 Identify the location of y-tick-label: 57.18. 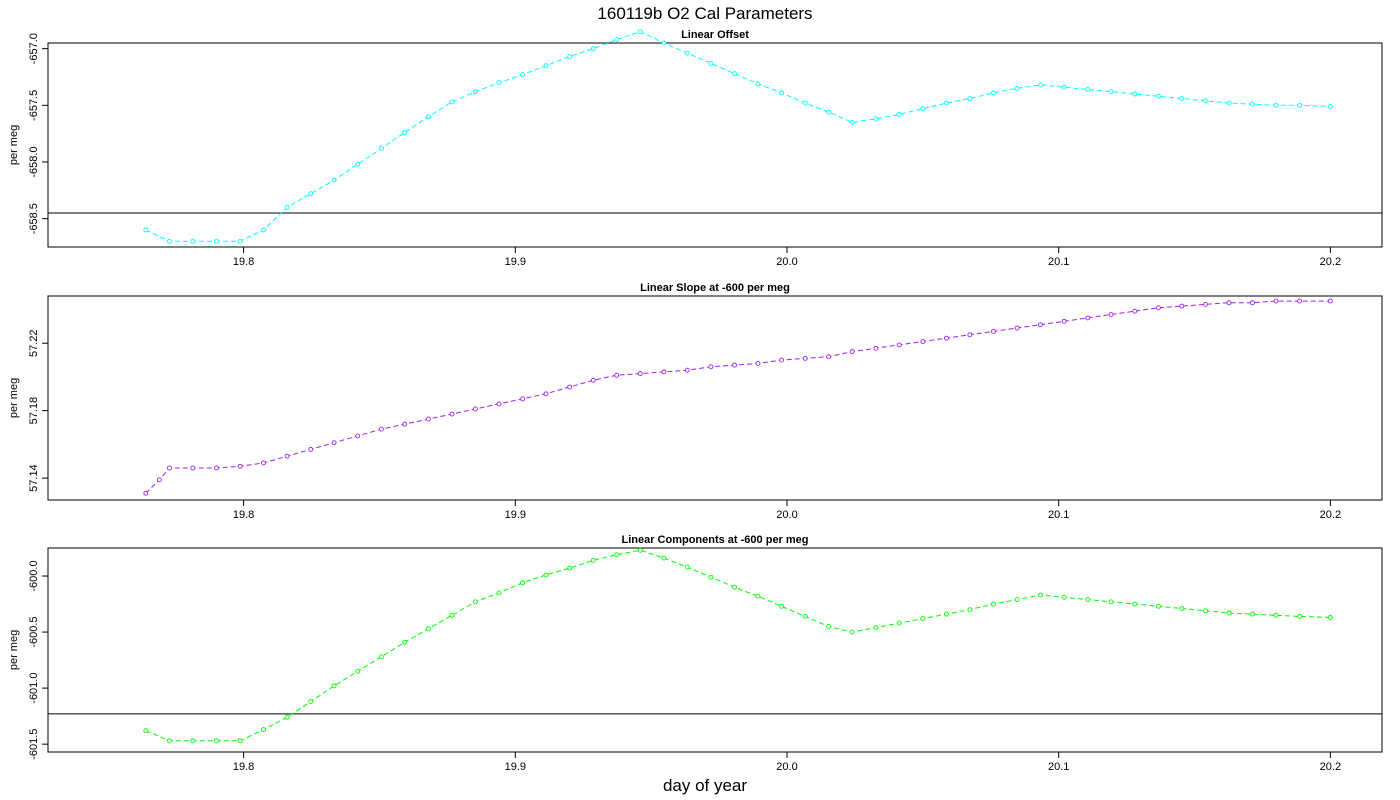
(34, 411).